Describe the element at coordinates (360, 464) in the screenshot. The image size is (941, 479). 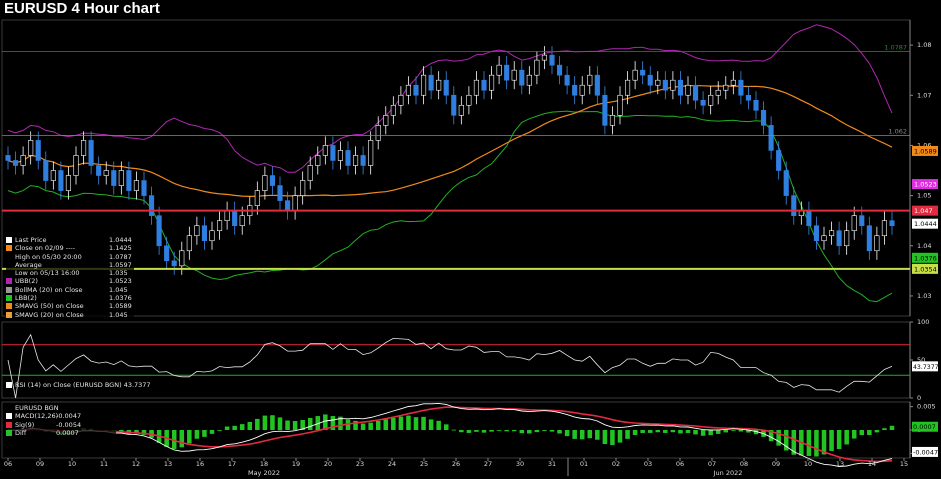
I see `x-tick-label: 23` at that location.